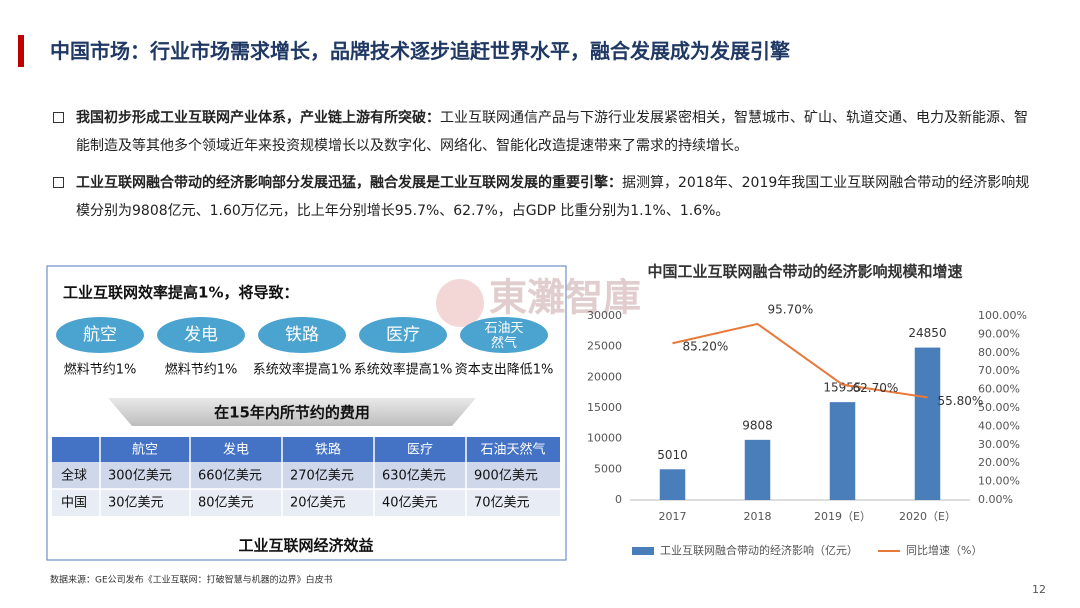 The image size is (1080, 608). What do you see at coordinates (791, 309) in the screenshot?
I see `data-label: 95.70%` at bounding box center [791, 309].